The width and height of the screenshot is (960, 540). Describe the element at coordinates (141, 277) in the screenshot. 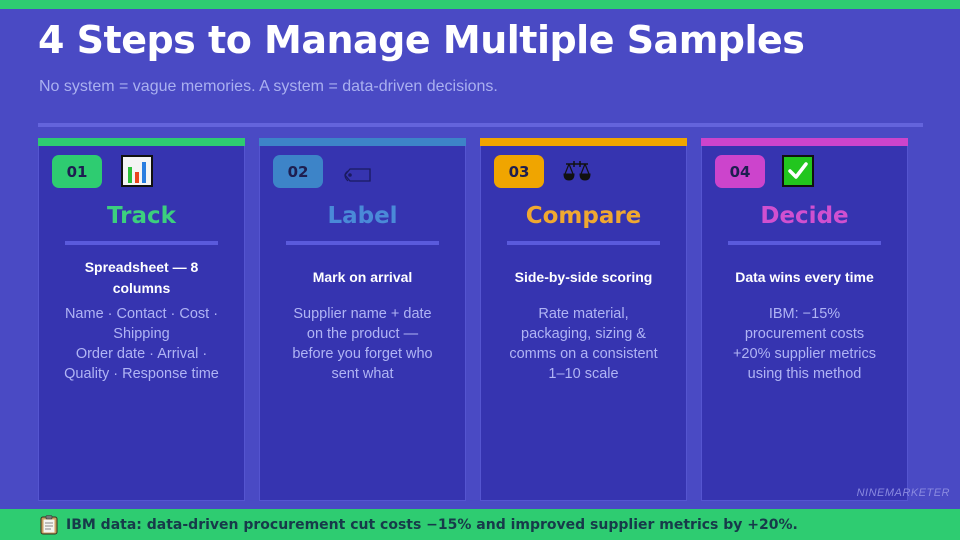

I see `step-heading: Spreadsheet — 8 columns` at that location.